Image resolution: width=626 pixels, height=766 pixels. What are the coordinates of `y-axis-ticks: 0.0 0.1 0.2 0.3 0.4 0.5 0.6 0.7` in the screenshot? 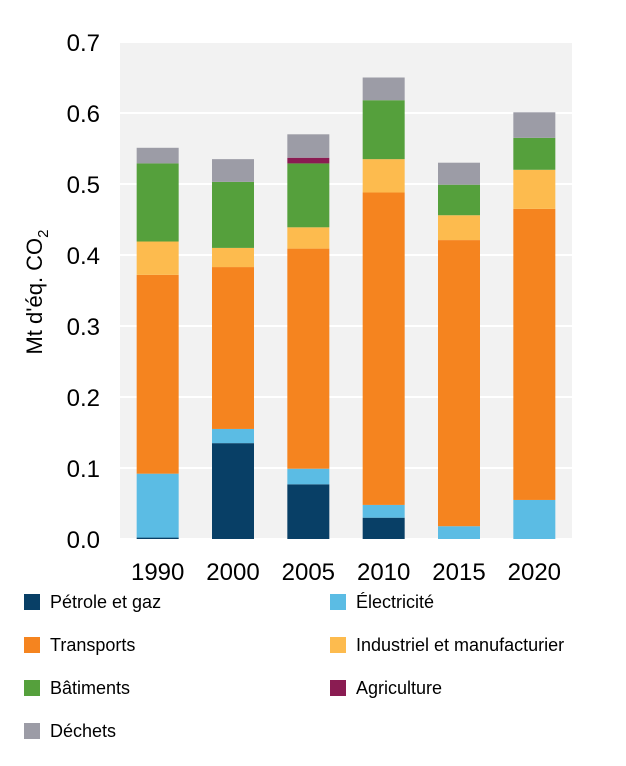 It's located at (83, 292).